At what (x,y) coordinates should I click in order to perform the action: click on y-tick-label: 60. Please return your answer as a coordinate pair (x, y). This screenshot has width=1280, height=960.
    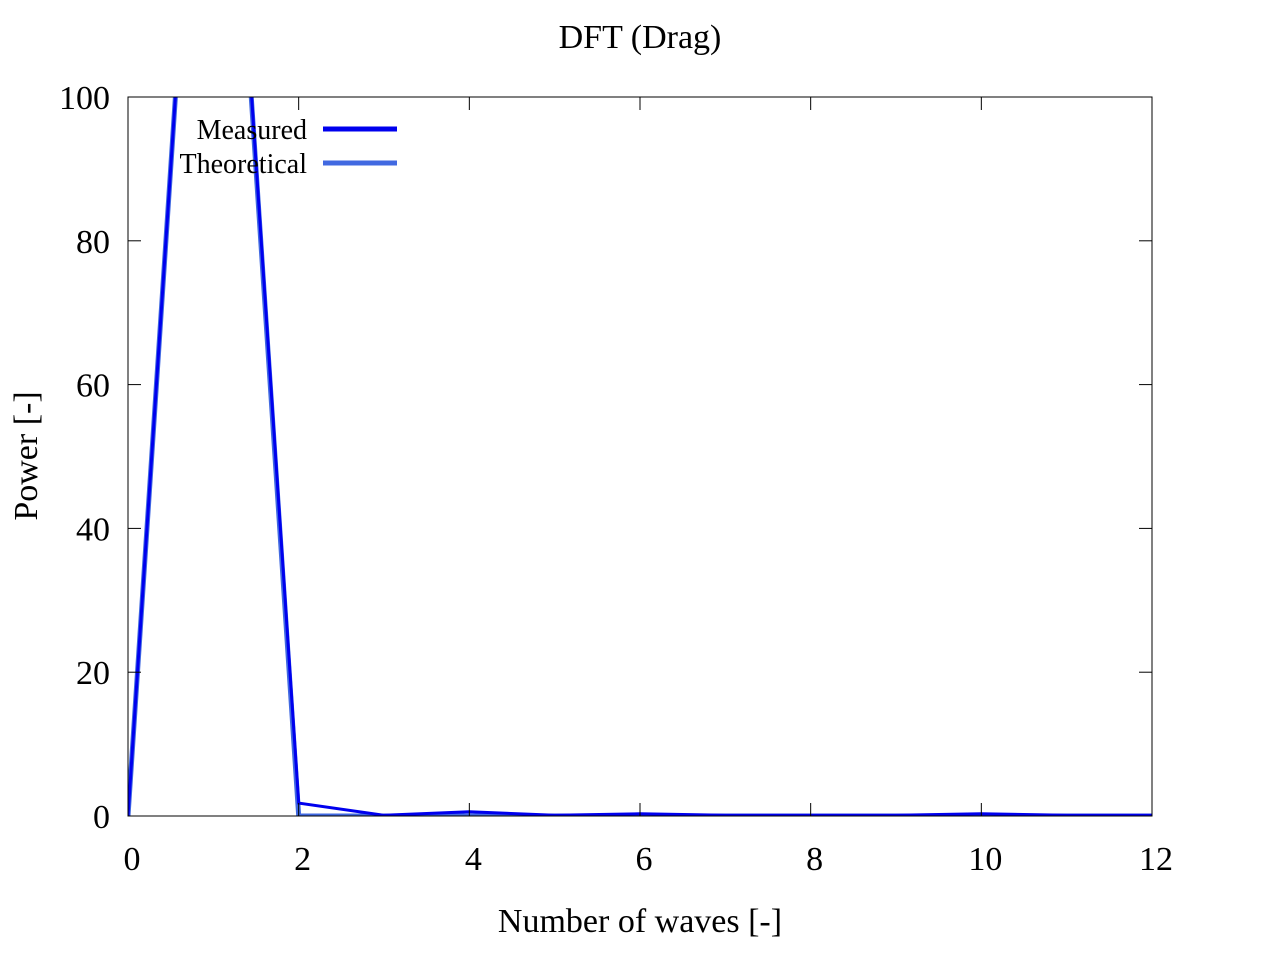
    Looking at the image, I should click on (93, 386).